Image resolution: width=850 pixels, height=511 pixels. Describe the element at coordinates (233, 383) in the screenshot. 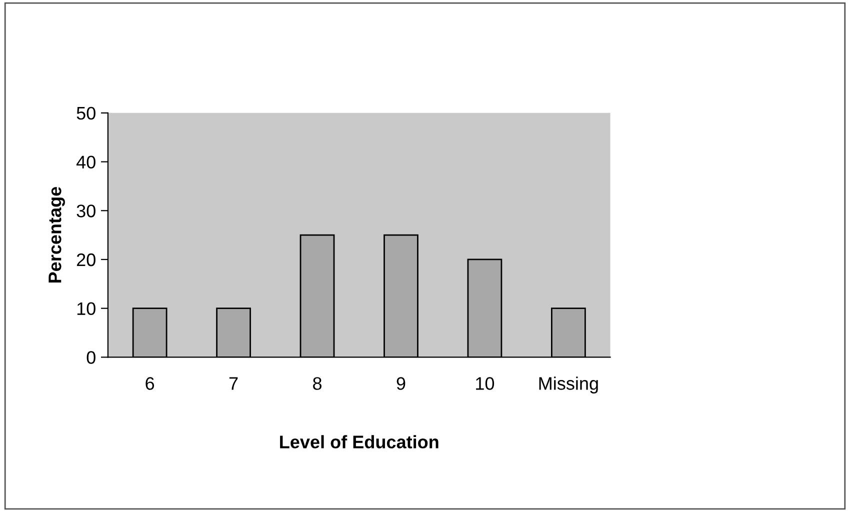

I see `x-tick-label: 7` at that location.